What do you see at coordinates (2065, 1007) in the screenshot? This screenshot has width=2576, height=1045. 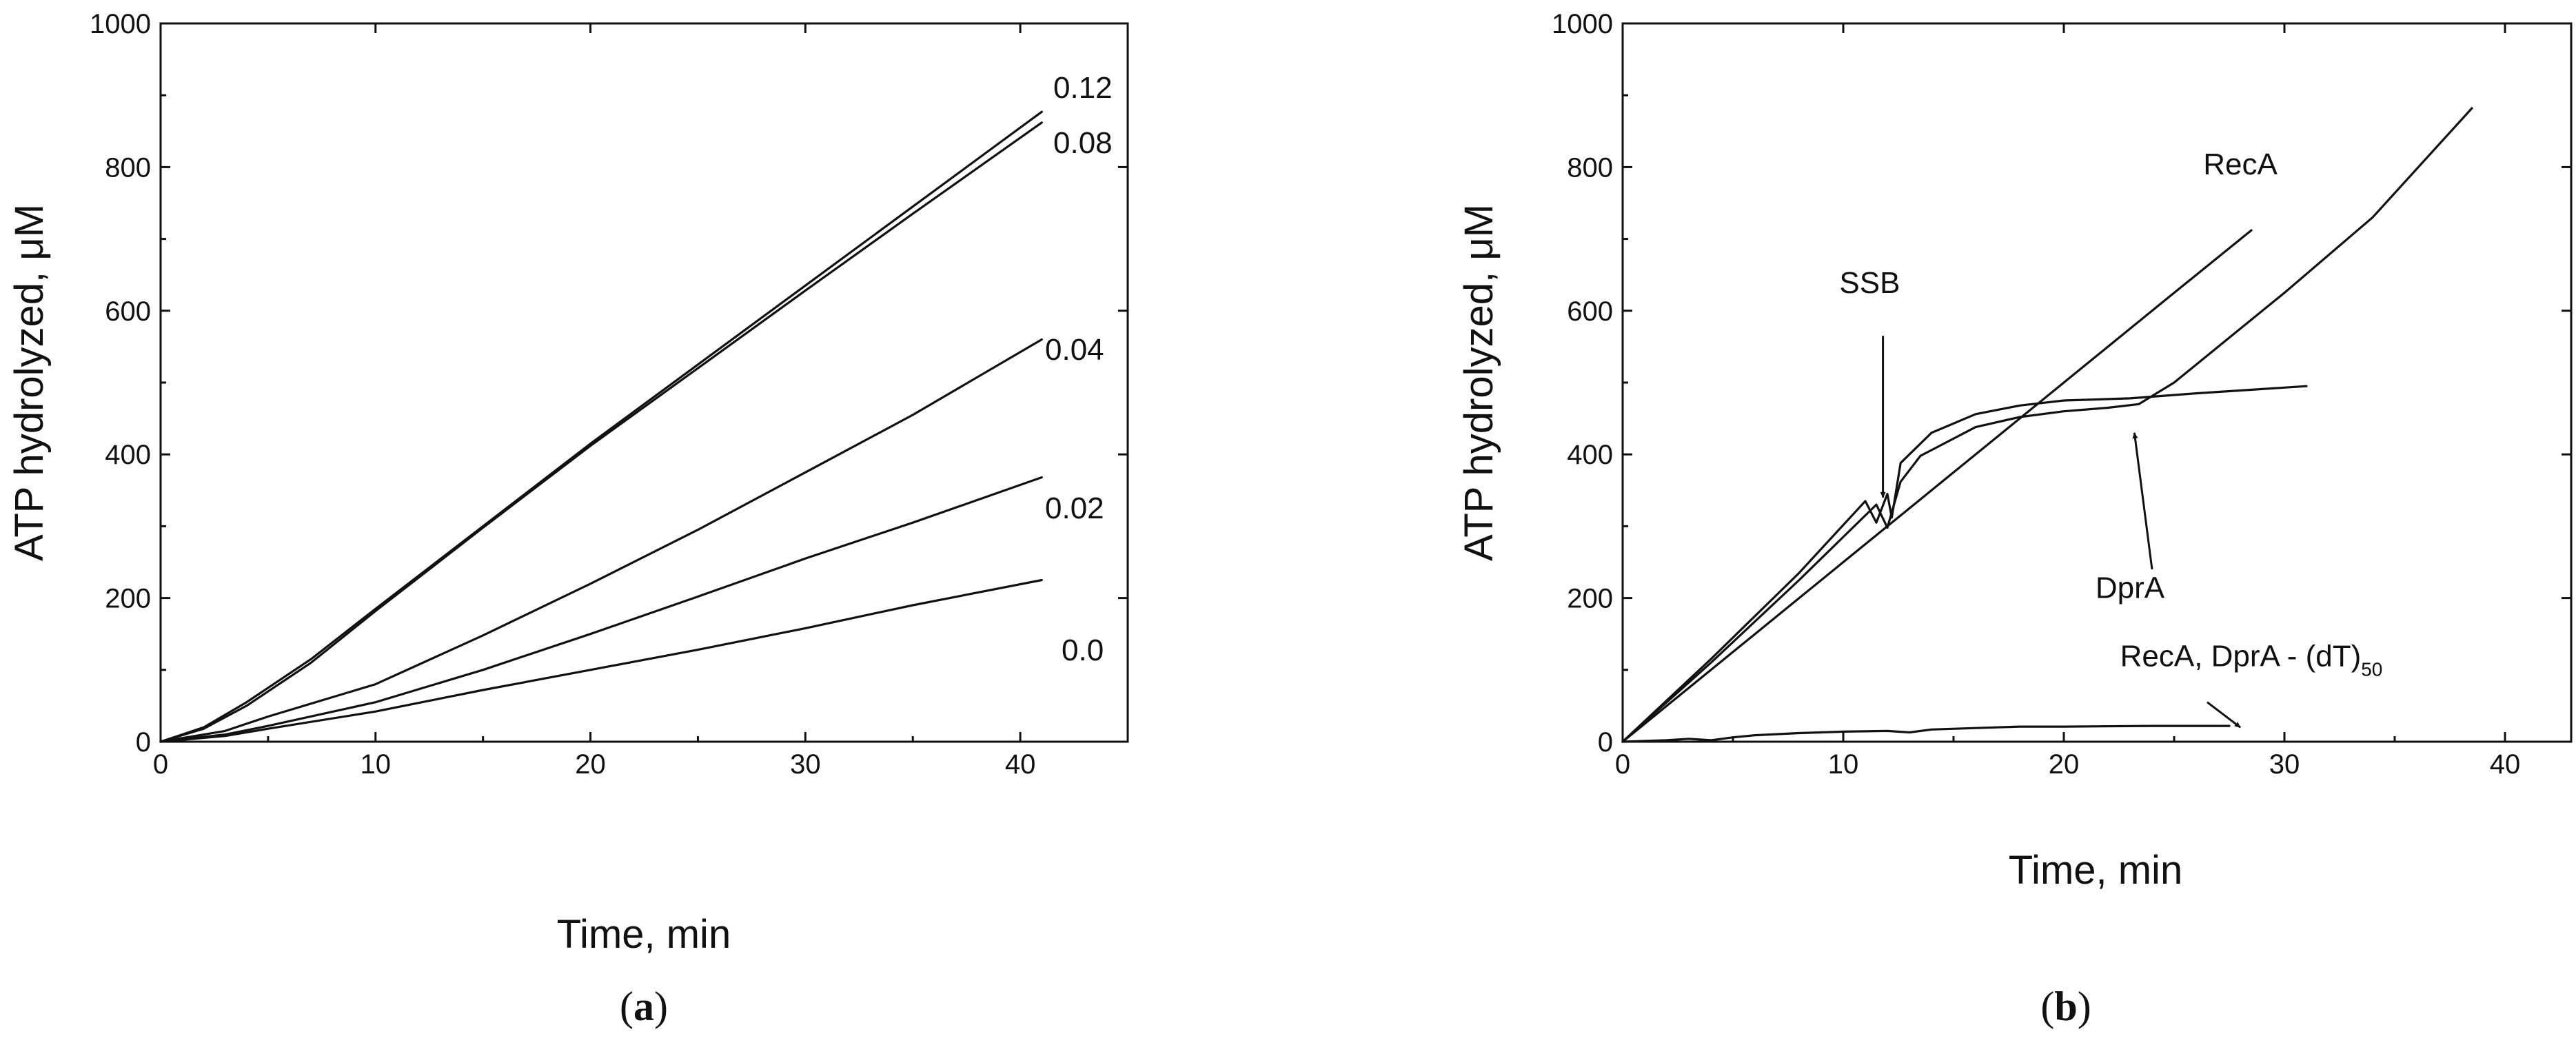 I see `panel-label: (b)` at bounding box center [2065, 1007].